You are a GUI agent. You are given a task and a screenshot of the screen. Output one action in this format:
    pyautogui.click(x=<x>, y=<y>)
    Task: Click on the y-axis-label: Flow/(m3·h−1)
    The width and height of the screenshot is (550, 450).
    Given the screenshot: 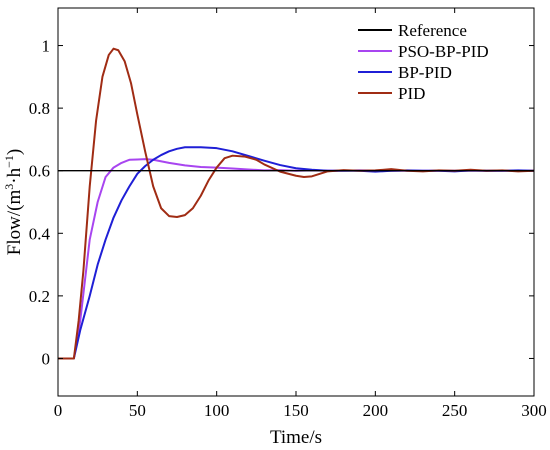 What is the action you would take?
    pyautogui.click(x=13, y=202)
    